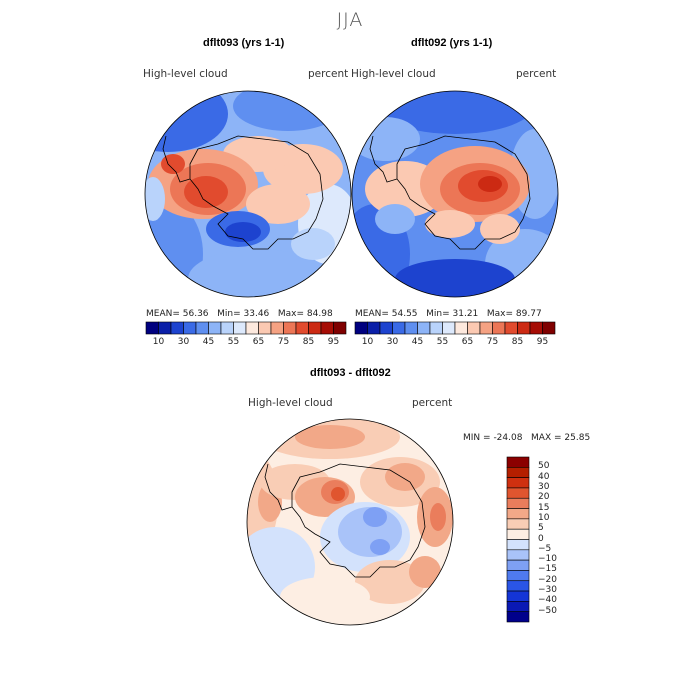 The width and height of the screenshot is (700, 700). I want to click on max-label-left: Max=, so click(291, 314).